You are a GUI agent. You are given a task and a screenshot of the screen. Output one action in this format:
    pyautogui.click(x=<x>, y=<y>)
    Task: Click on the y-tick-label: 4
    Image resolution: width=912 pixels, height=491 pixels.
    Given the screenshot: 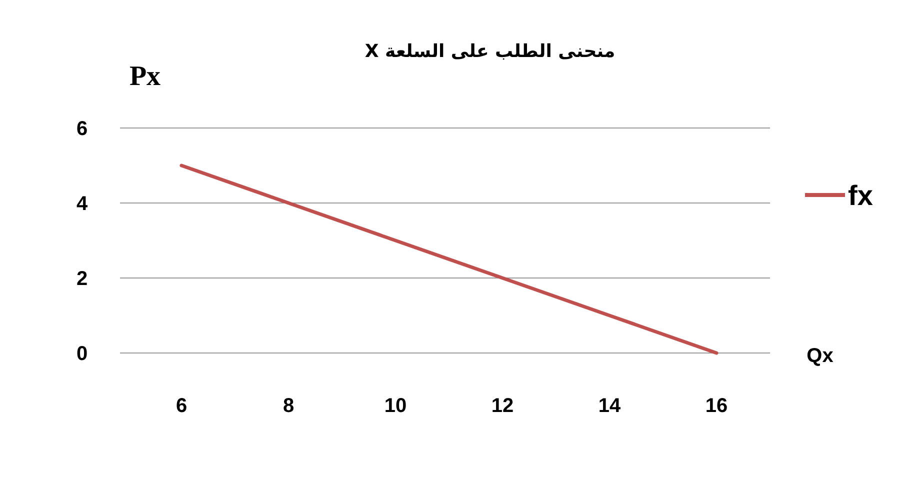 What is the action you would take?
    pyautogui.click(x=82, y=204)
    